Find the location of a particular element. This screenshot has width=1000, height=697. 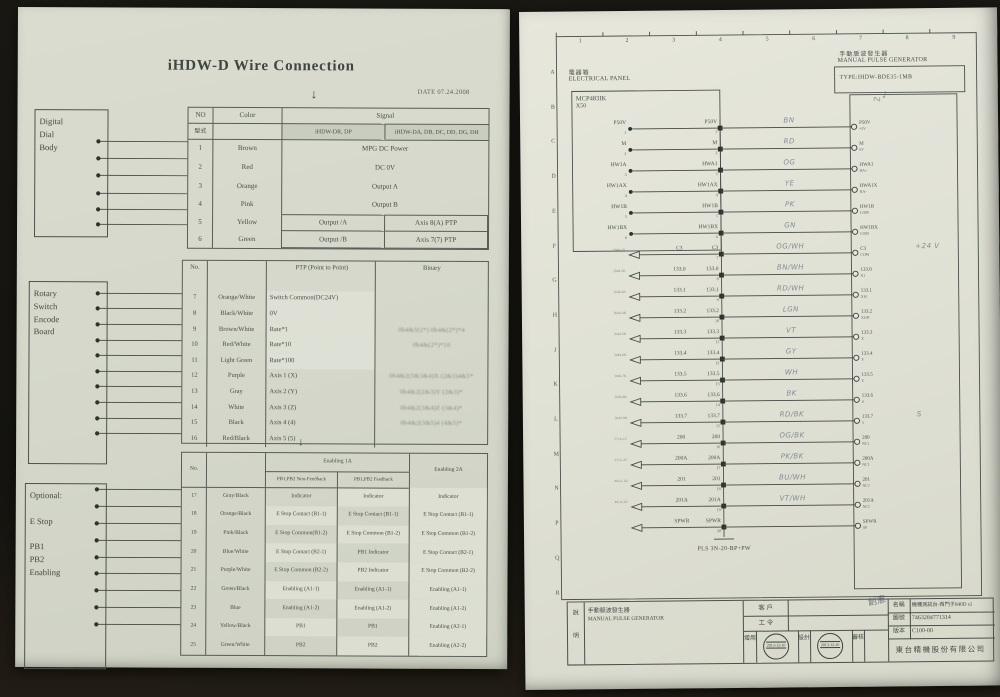

table-row: No. Enabling 1A Enabling 2A is located at coordinates (334, 470).